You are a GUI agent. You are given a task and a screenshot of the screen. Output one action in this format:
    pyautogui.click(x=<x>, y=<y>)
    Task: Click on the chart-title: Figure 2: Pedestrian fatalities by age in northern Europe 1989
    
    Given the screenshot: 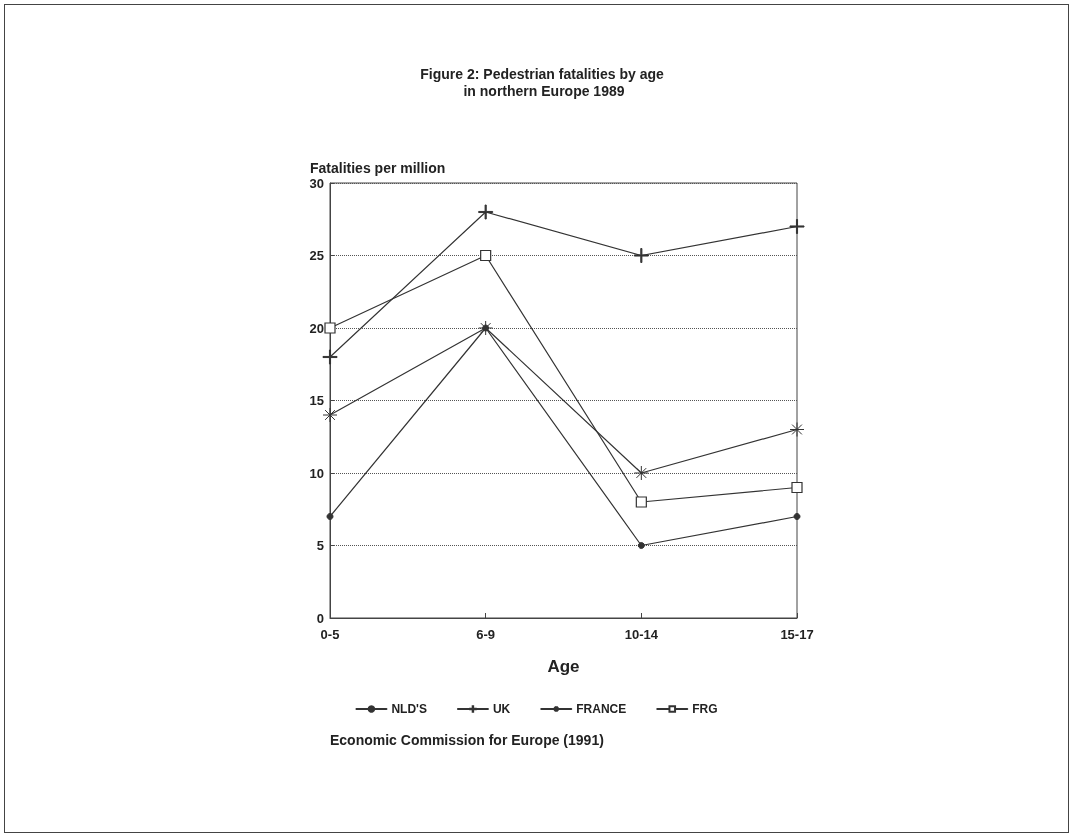 What is the action you would take?
    pyautogui.click(x=544, y=82)
    